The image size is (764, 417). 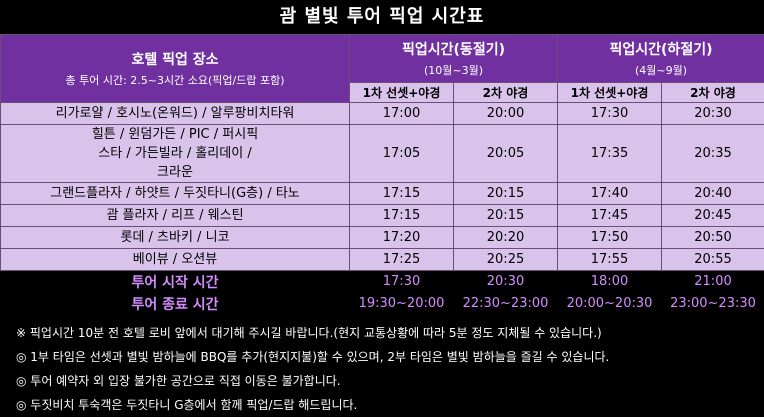 What do you see at coordinates (390, 381) in the screenshot?
I see `note-entry: ◎ 투어 예약자 외 입장 불가한 공간으로 직접 이동은 불가합니다.` at bounding box center [390, 381].